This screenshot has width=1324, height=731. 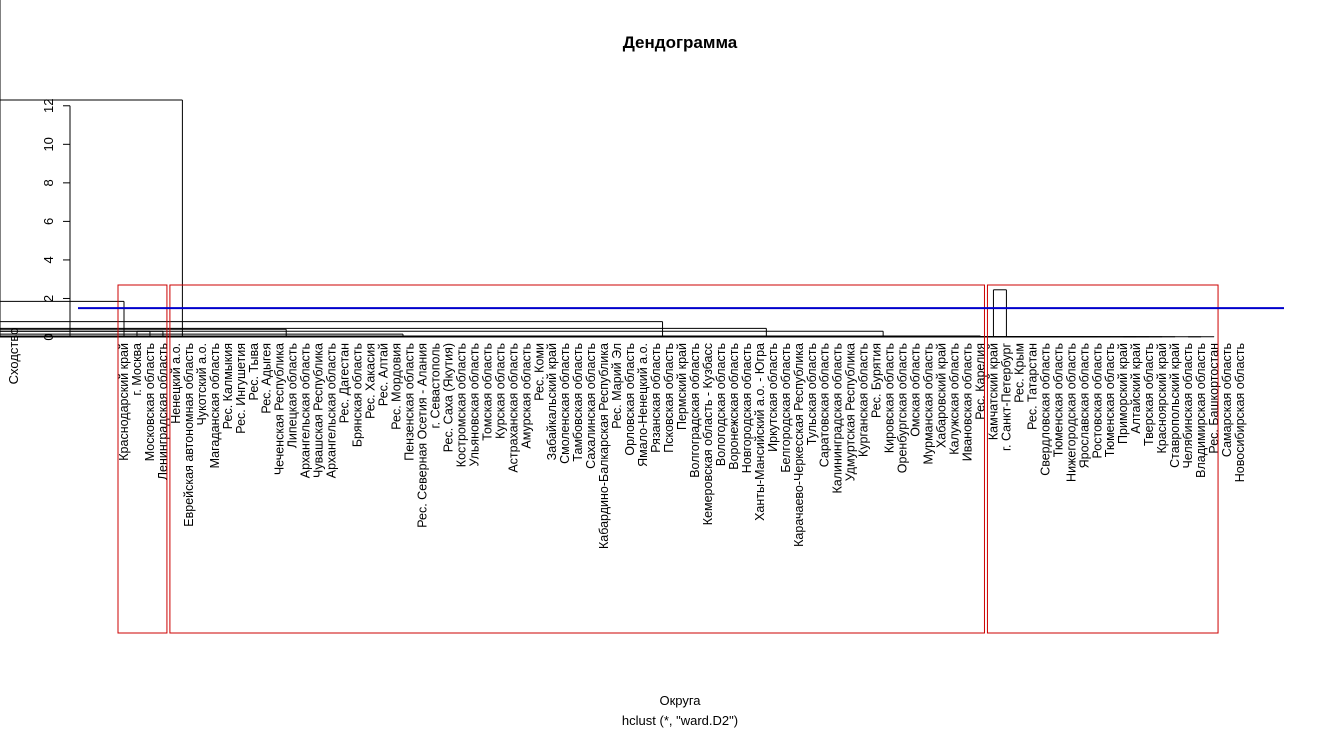 What do you see at coordinates (371, 381) in the screenshot?
I see `leaf-label: Рес. Хакасия` at bounding box center [371, 381].